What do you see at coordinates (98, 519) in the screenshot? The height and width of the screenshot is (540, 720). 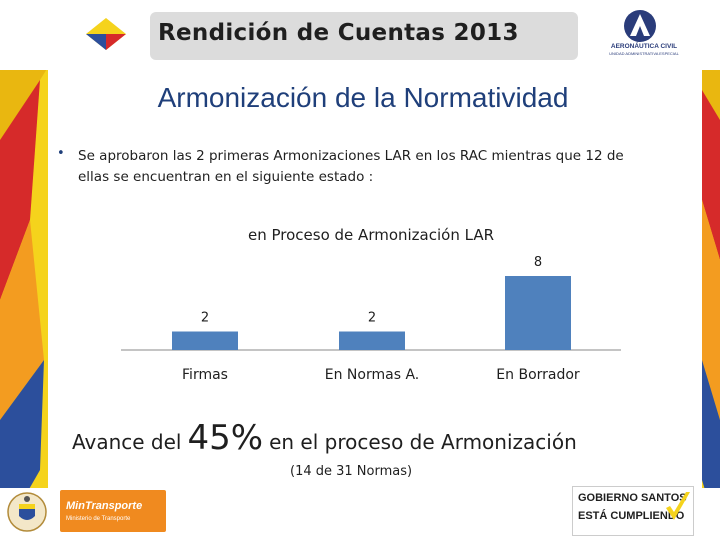 I see `mintransporte-sub: Ministerio de Transporte` at bounding box center [98, 519].